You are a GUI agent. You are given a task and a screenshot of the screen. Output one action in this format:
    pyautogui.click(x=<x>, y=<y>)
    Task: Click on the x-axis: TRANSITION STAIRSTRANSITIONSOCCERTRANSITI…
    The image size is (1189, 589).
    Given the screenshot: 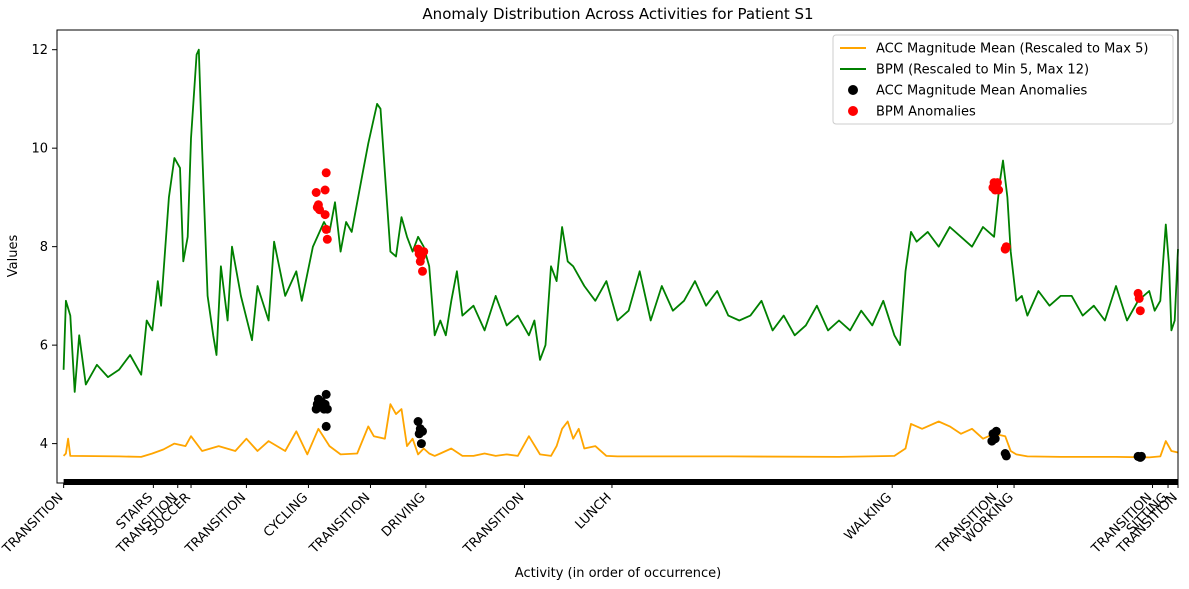 What is the action you would take?
    pyautogui.click(x=590, y=520)
    